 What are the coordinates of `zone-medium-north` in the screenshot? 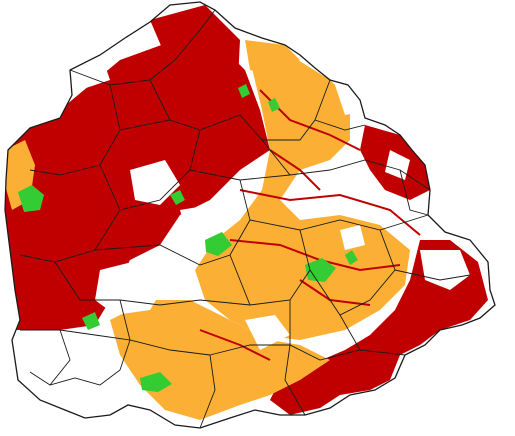 It's located at (272, 57).